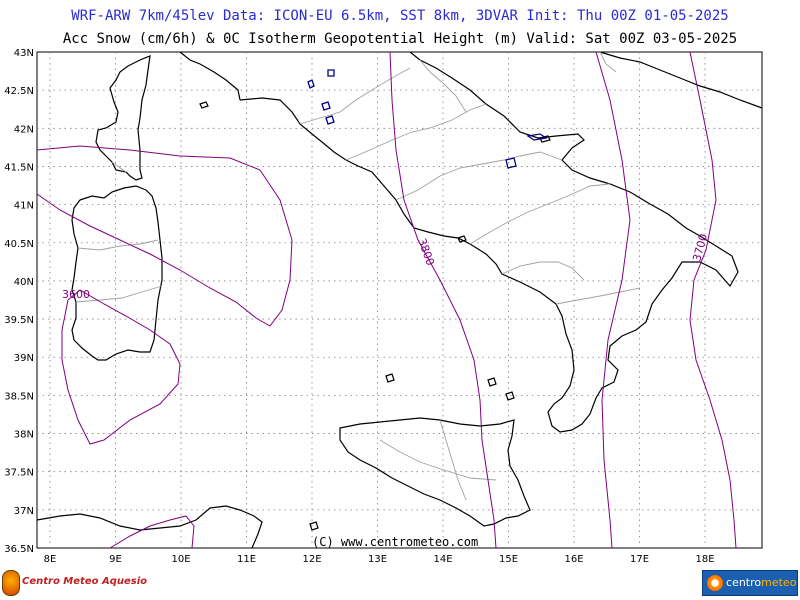  What do you see at coordinates (204, 105) in the screenshot?
I see `elba-island` at bounding box center [204, 105].